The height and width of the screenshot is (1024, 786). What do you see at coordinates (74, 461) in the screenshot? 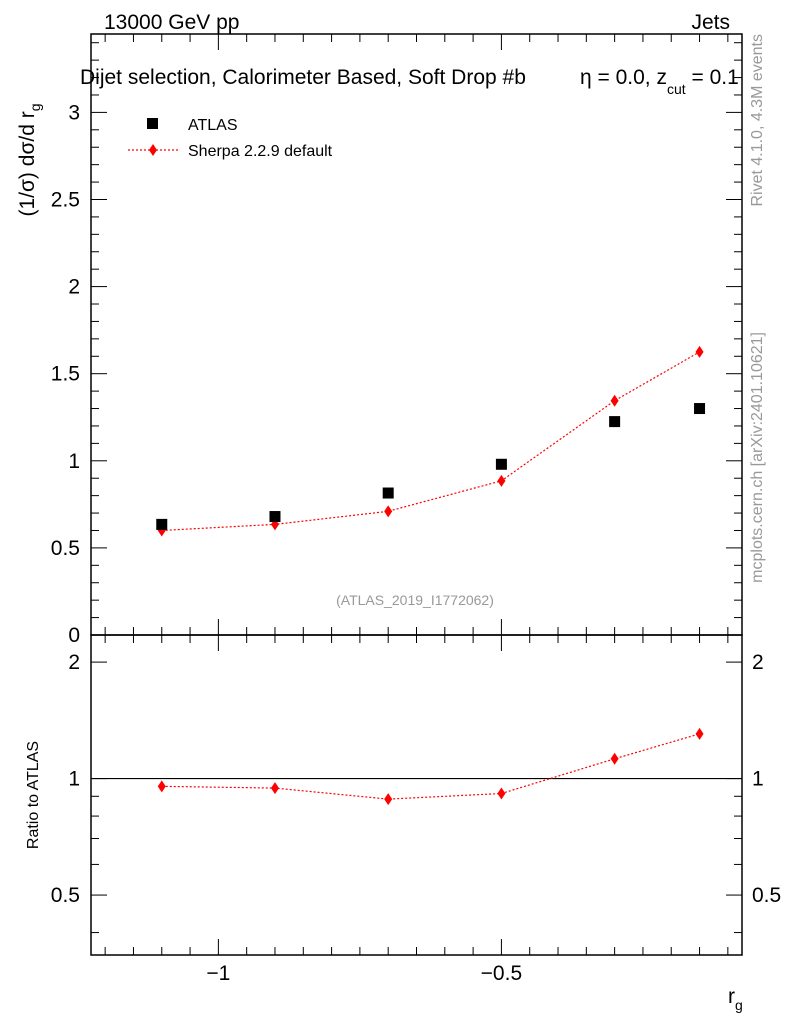
I see `main-ytick-label: 1` at bounding box center [74, 461].